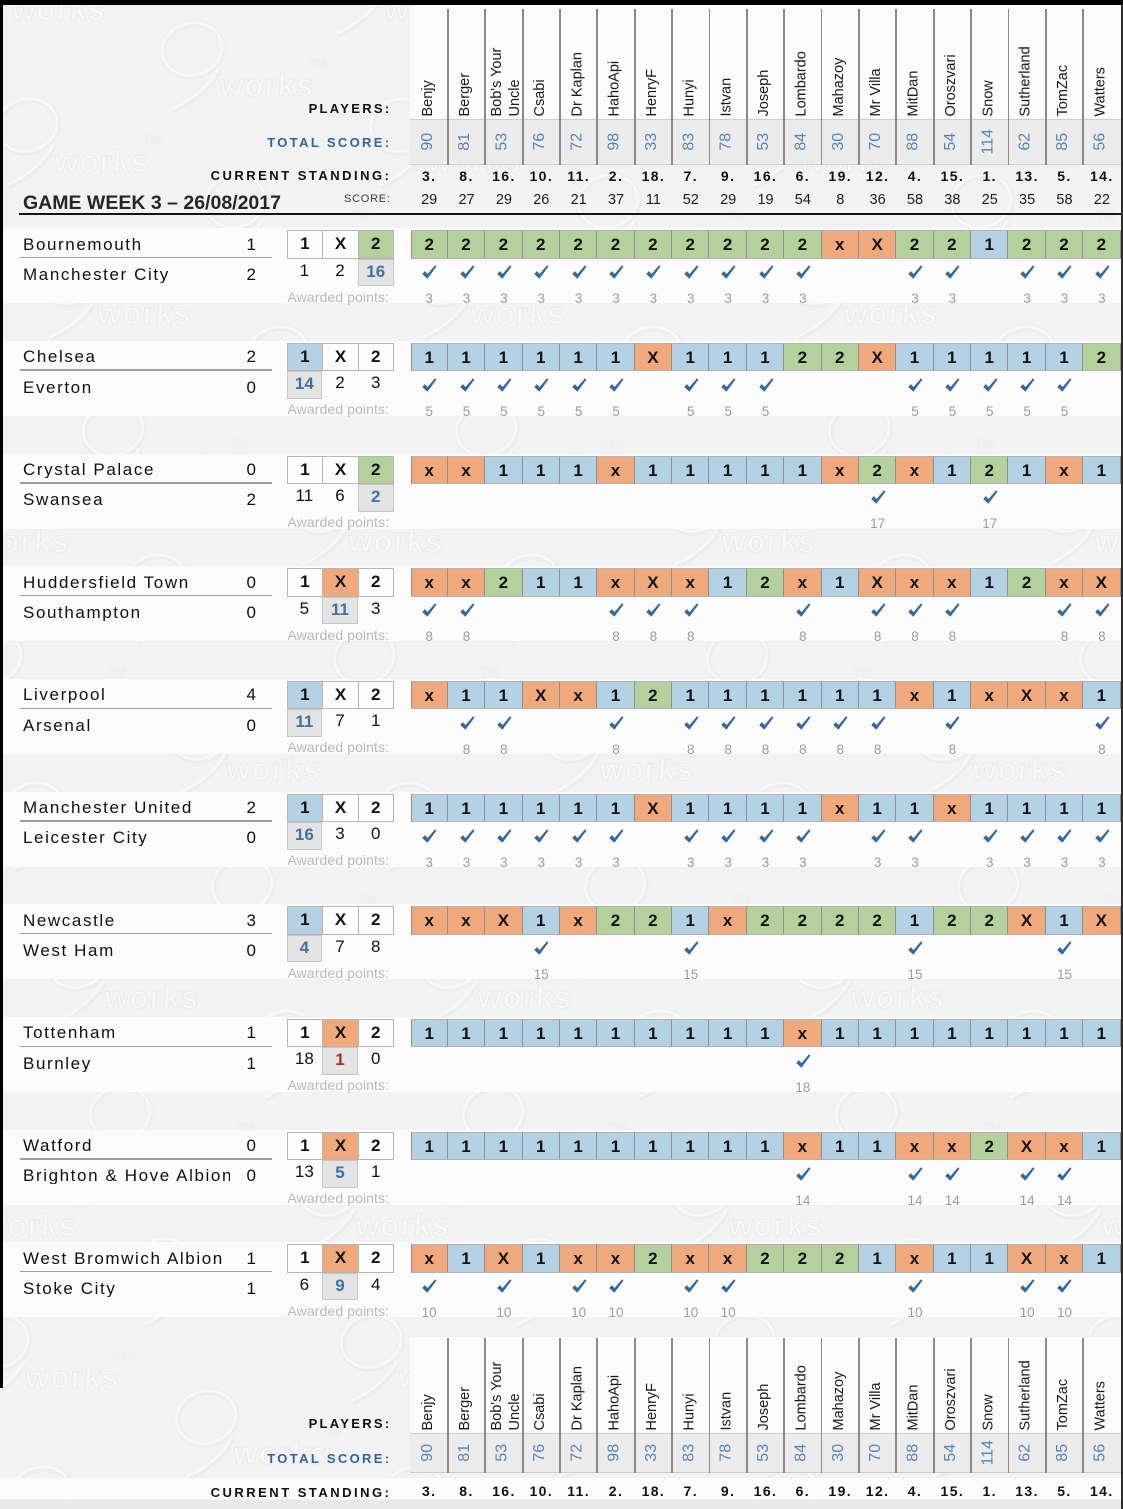 The height and width of the screenshot is (1509, 1123). Describe the element at coordinates (1026, 81) in the screenshot. I see `svg-text: Sutherland` at that location.